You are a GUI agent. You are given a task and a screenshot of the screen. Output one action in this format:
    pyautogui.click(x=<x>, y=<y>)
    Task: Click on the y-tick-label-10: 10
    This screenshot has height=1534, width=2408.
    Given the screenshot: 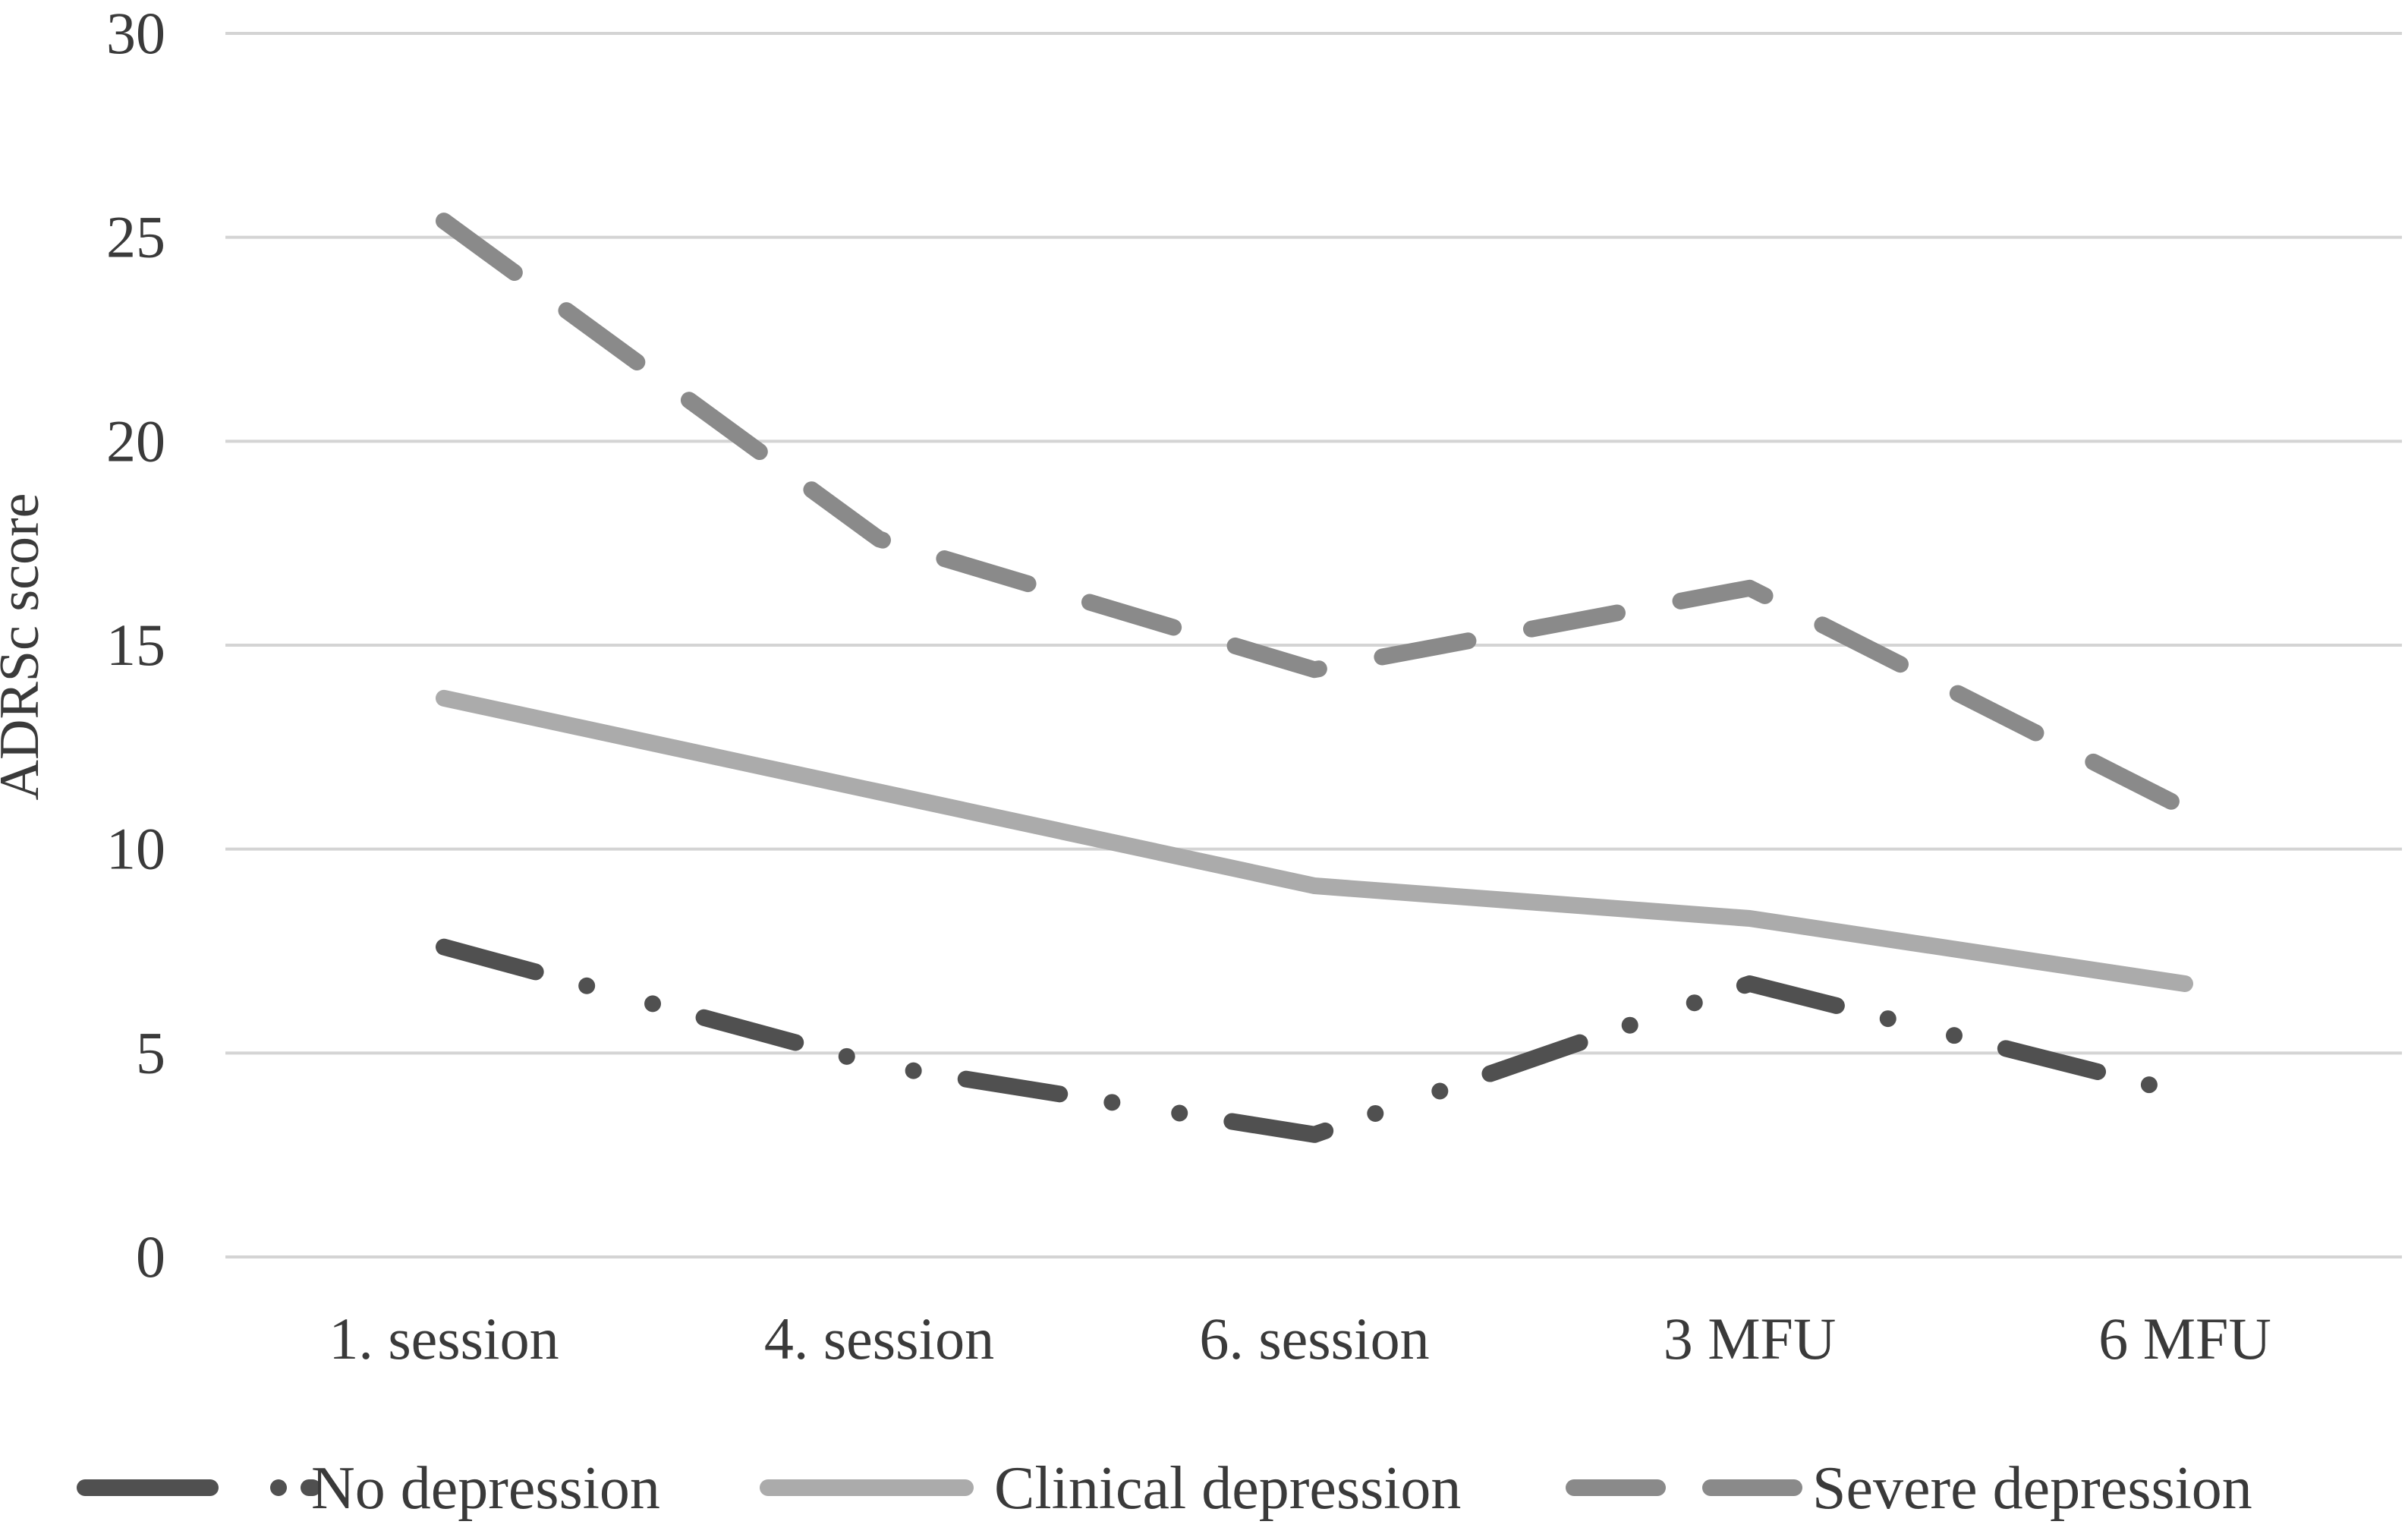 What is the action you would take?
    pyautogui.click(x=135, y=849)
    